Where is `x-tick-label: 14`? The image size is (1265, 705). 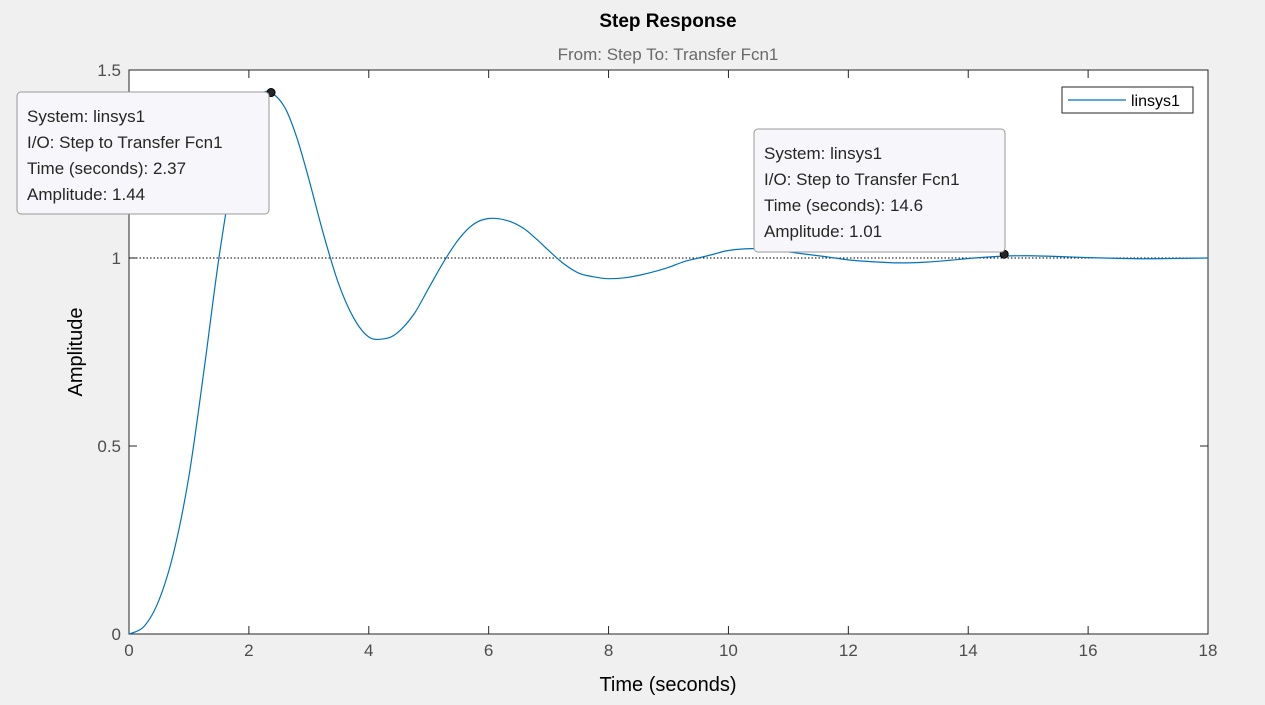
x-tick-label: 14 is located at coordinates (968, 650).